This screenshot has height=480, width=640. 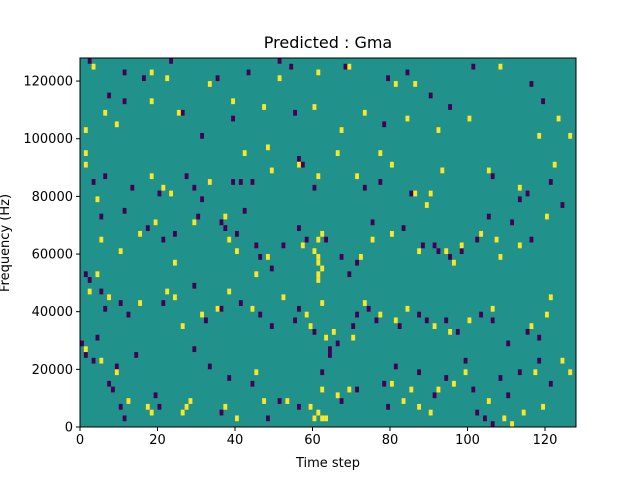 I want to click on x-tick-label: 40, so click(x=235, y=440).